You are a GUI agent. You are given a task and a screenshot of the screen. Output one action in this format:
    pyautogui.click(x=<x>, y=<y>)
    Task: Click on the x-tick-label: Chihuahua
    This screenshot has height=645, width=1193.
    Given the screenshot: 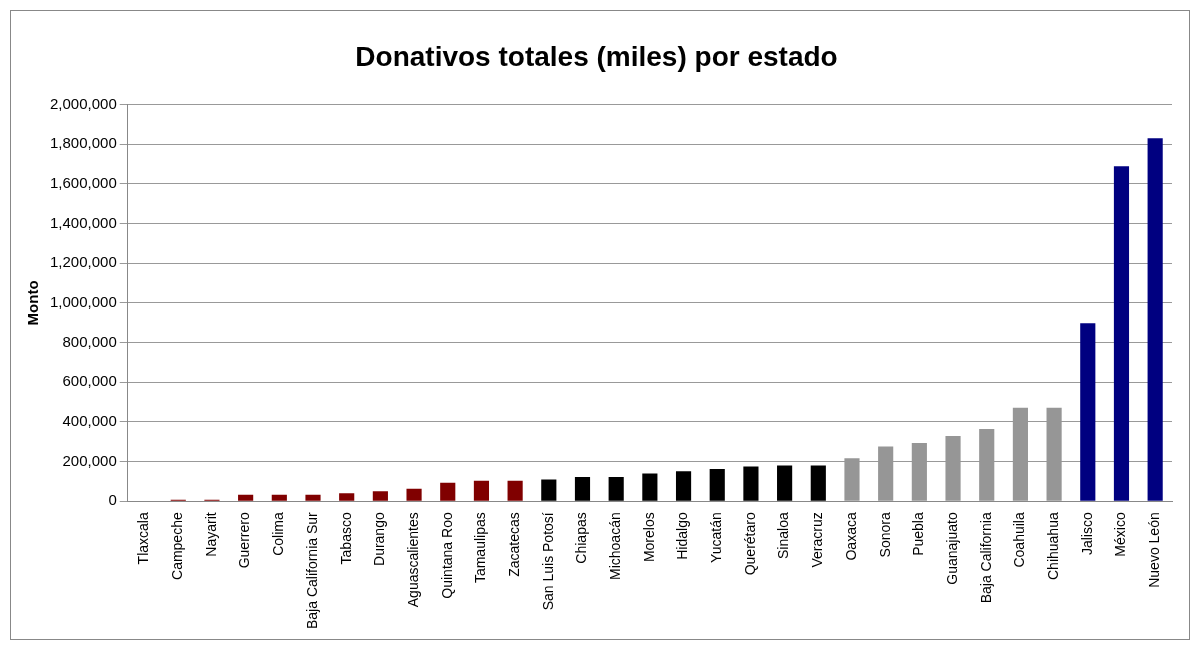 What is the action you would take?
    pyautogui.click(x=1052, y=546)
    